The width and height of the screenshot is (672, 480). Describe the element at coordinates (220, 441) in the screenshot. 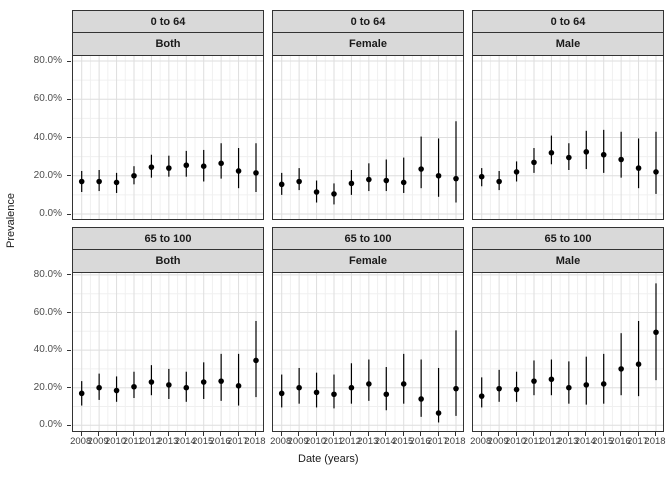

I see `x-tick-label: 2016` at that location.